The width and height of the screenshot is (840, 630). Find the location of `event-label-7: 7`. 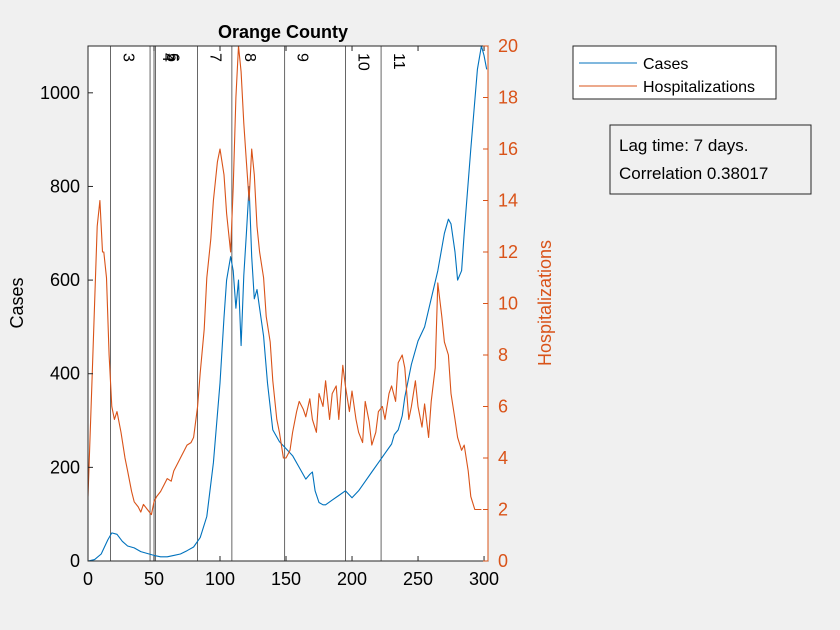

event-label-7: 7 is located at coordinates (215, 57).